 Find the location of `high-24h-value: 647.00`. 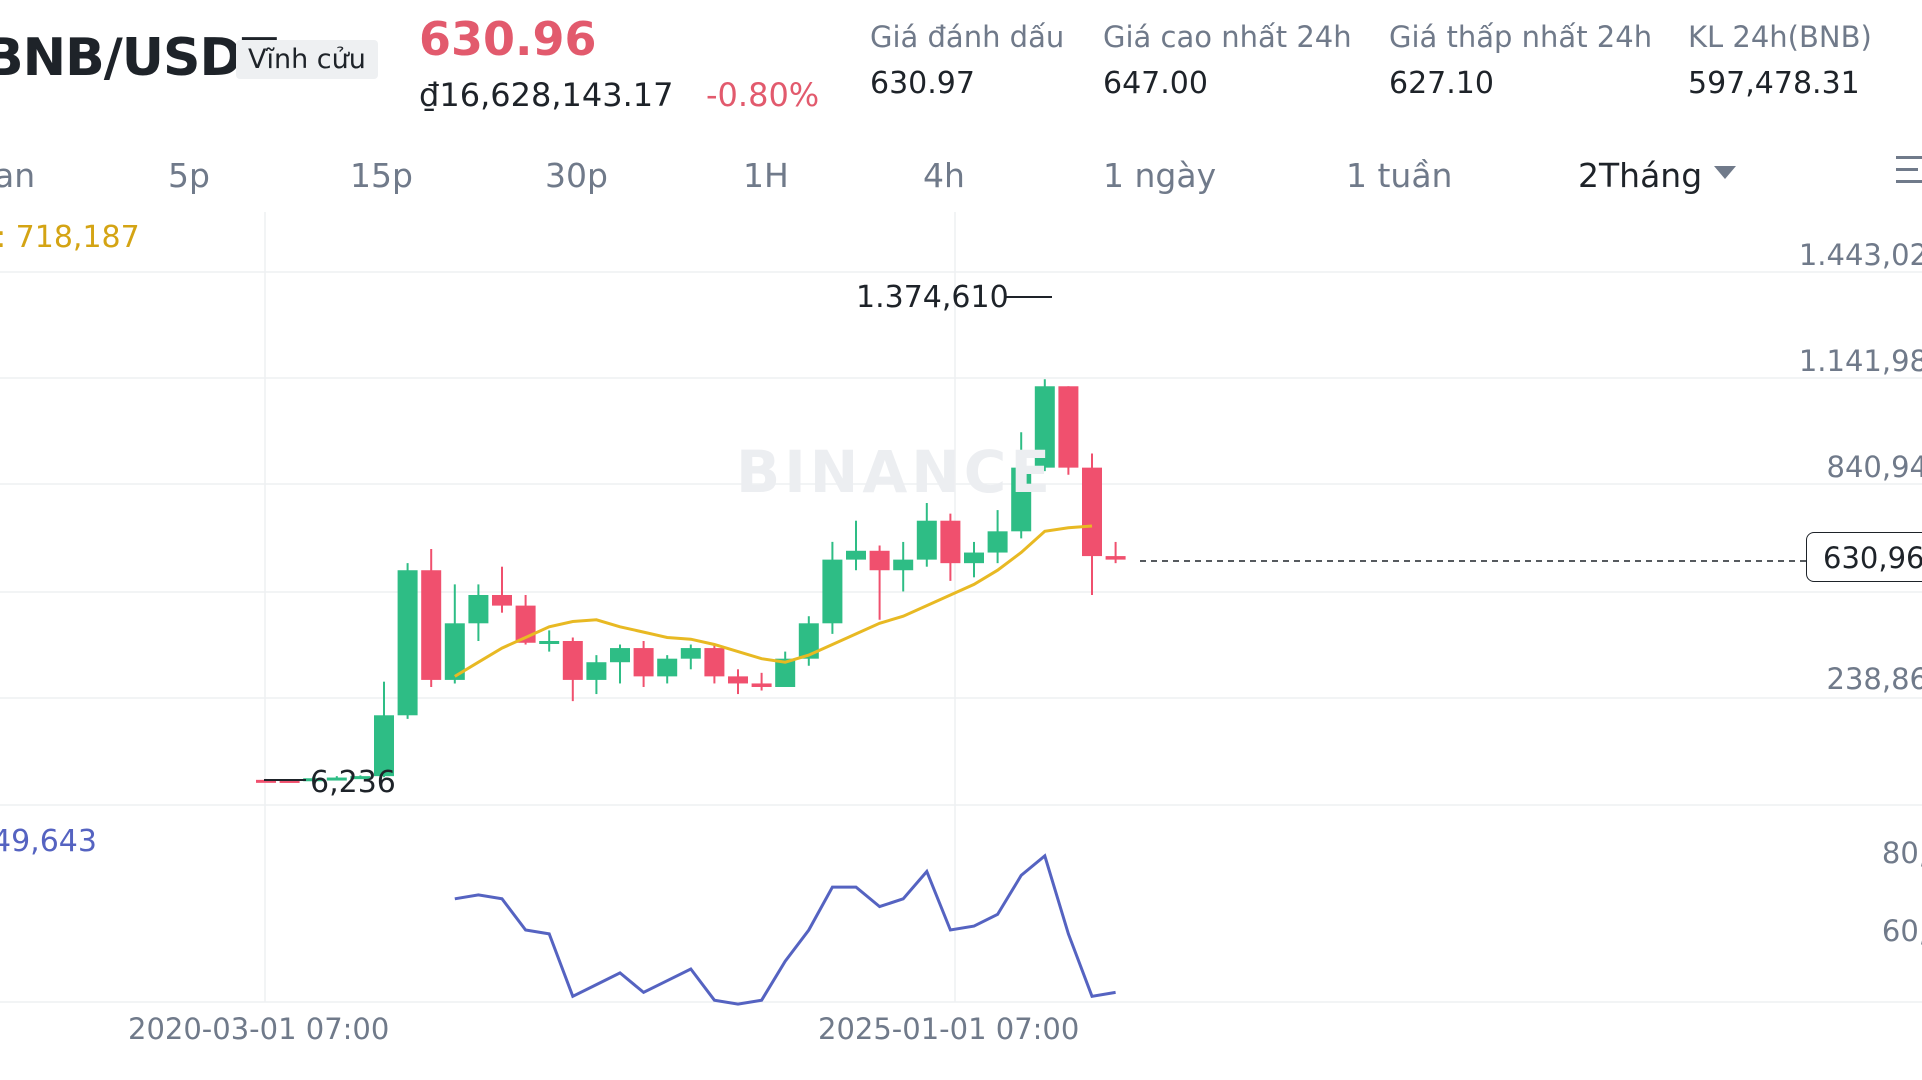

high-24h-value: 647.00 is located at coordinates (1155, 83).